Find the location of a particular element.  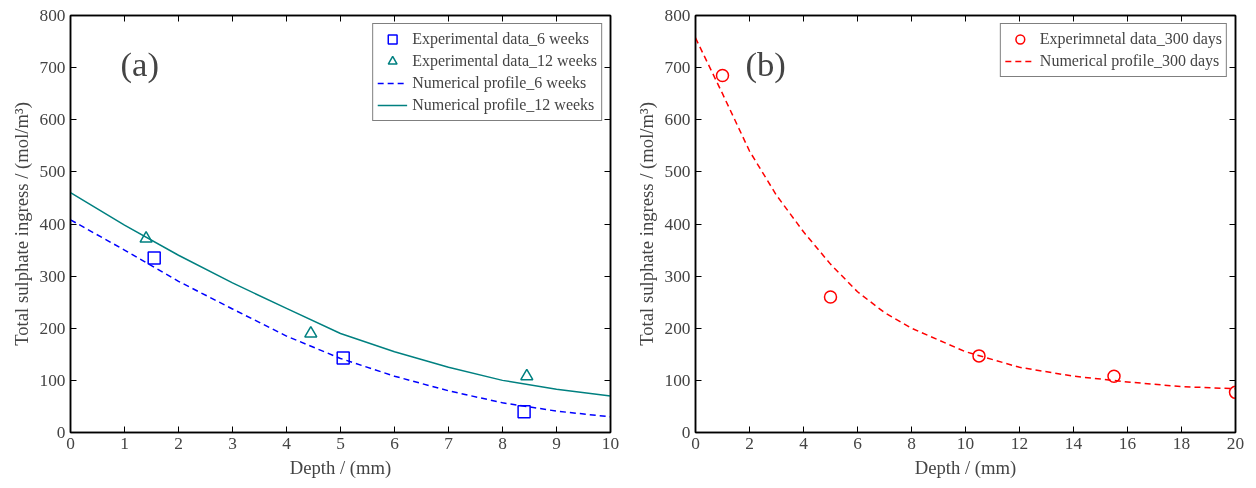

legend-label: Experimental data_6 weeks is located at coordinates (500, 39).